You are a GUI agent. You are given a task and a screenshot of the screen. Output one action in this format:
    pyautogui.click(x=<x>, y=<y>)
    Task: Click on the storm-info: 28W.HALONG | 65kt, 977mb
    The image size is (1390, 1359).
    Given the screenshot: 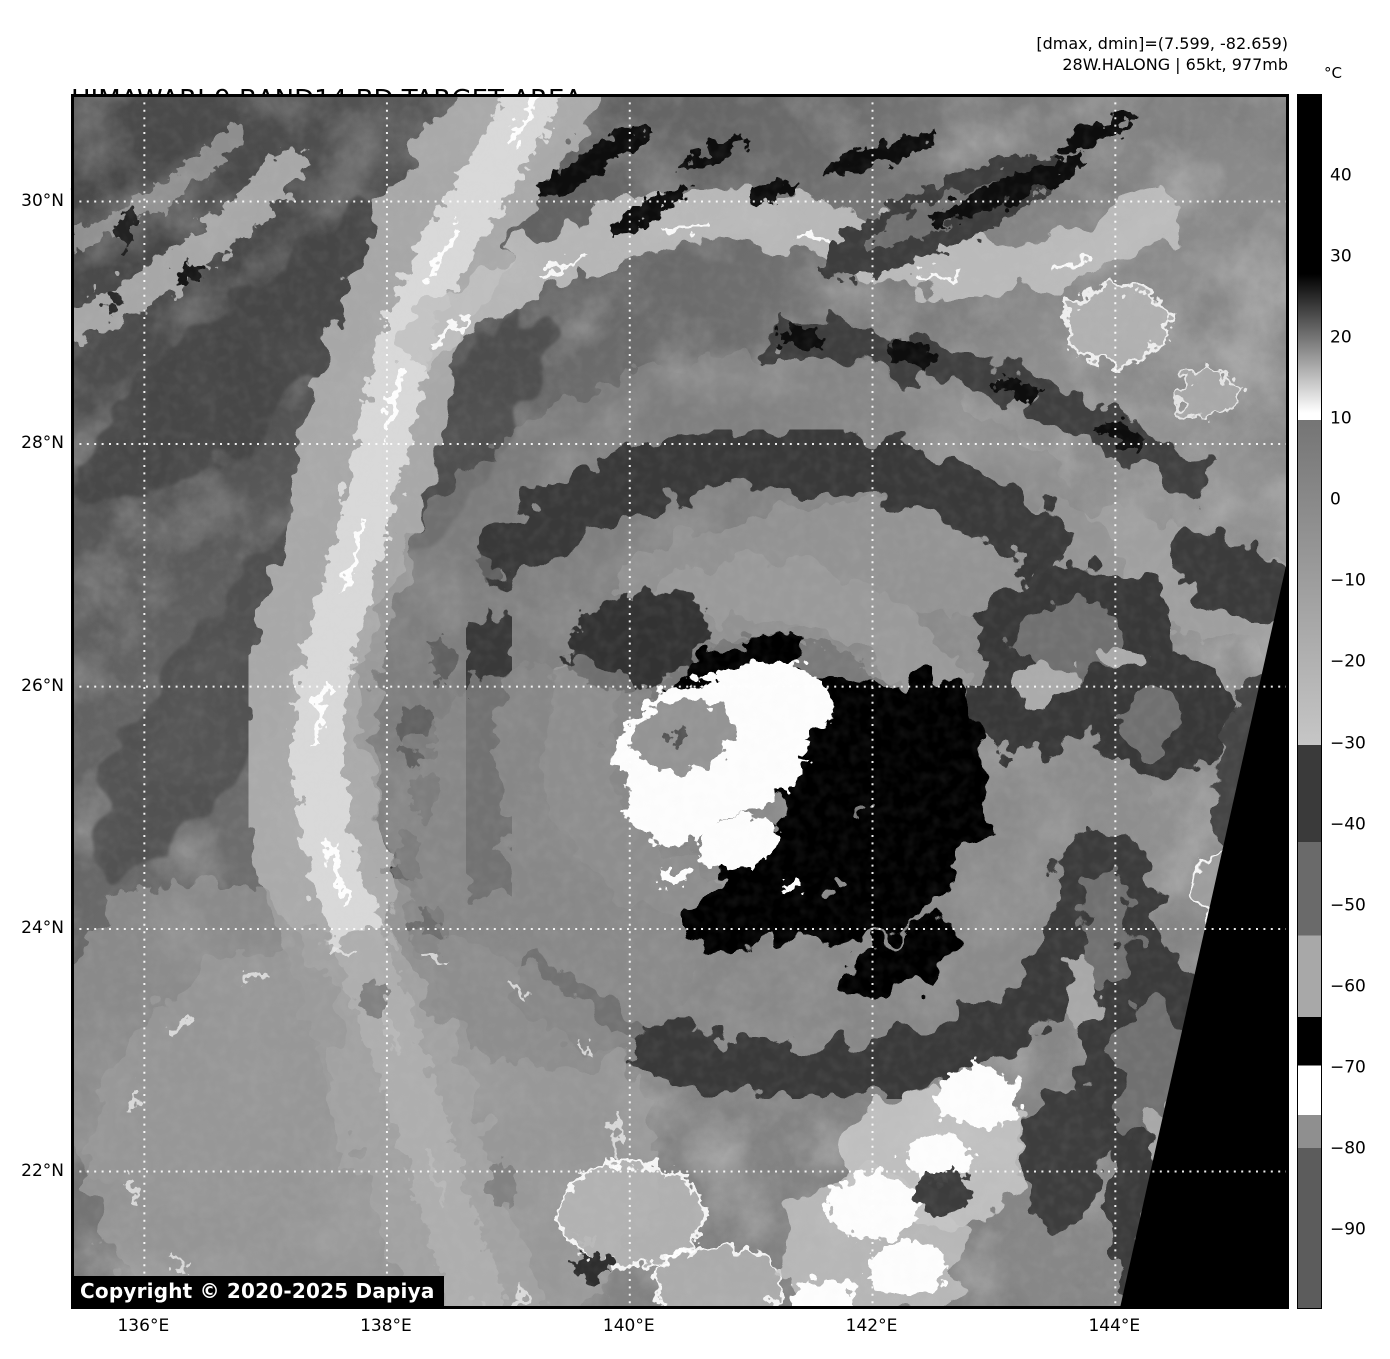 What is the action you would take?
    pyautogui.click(x=1175, y=64)
    